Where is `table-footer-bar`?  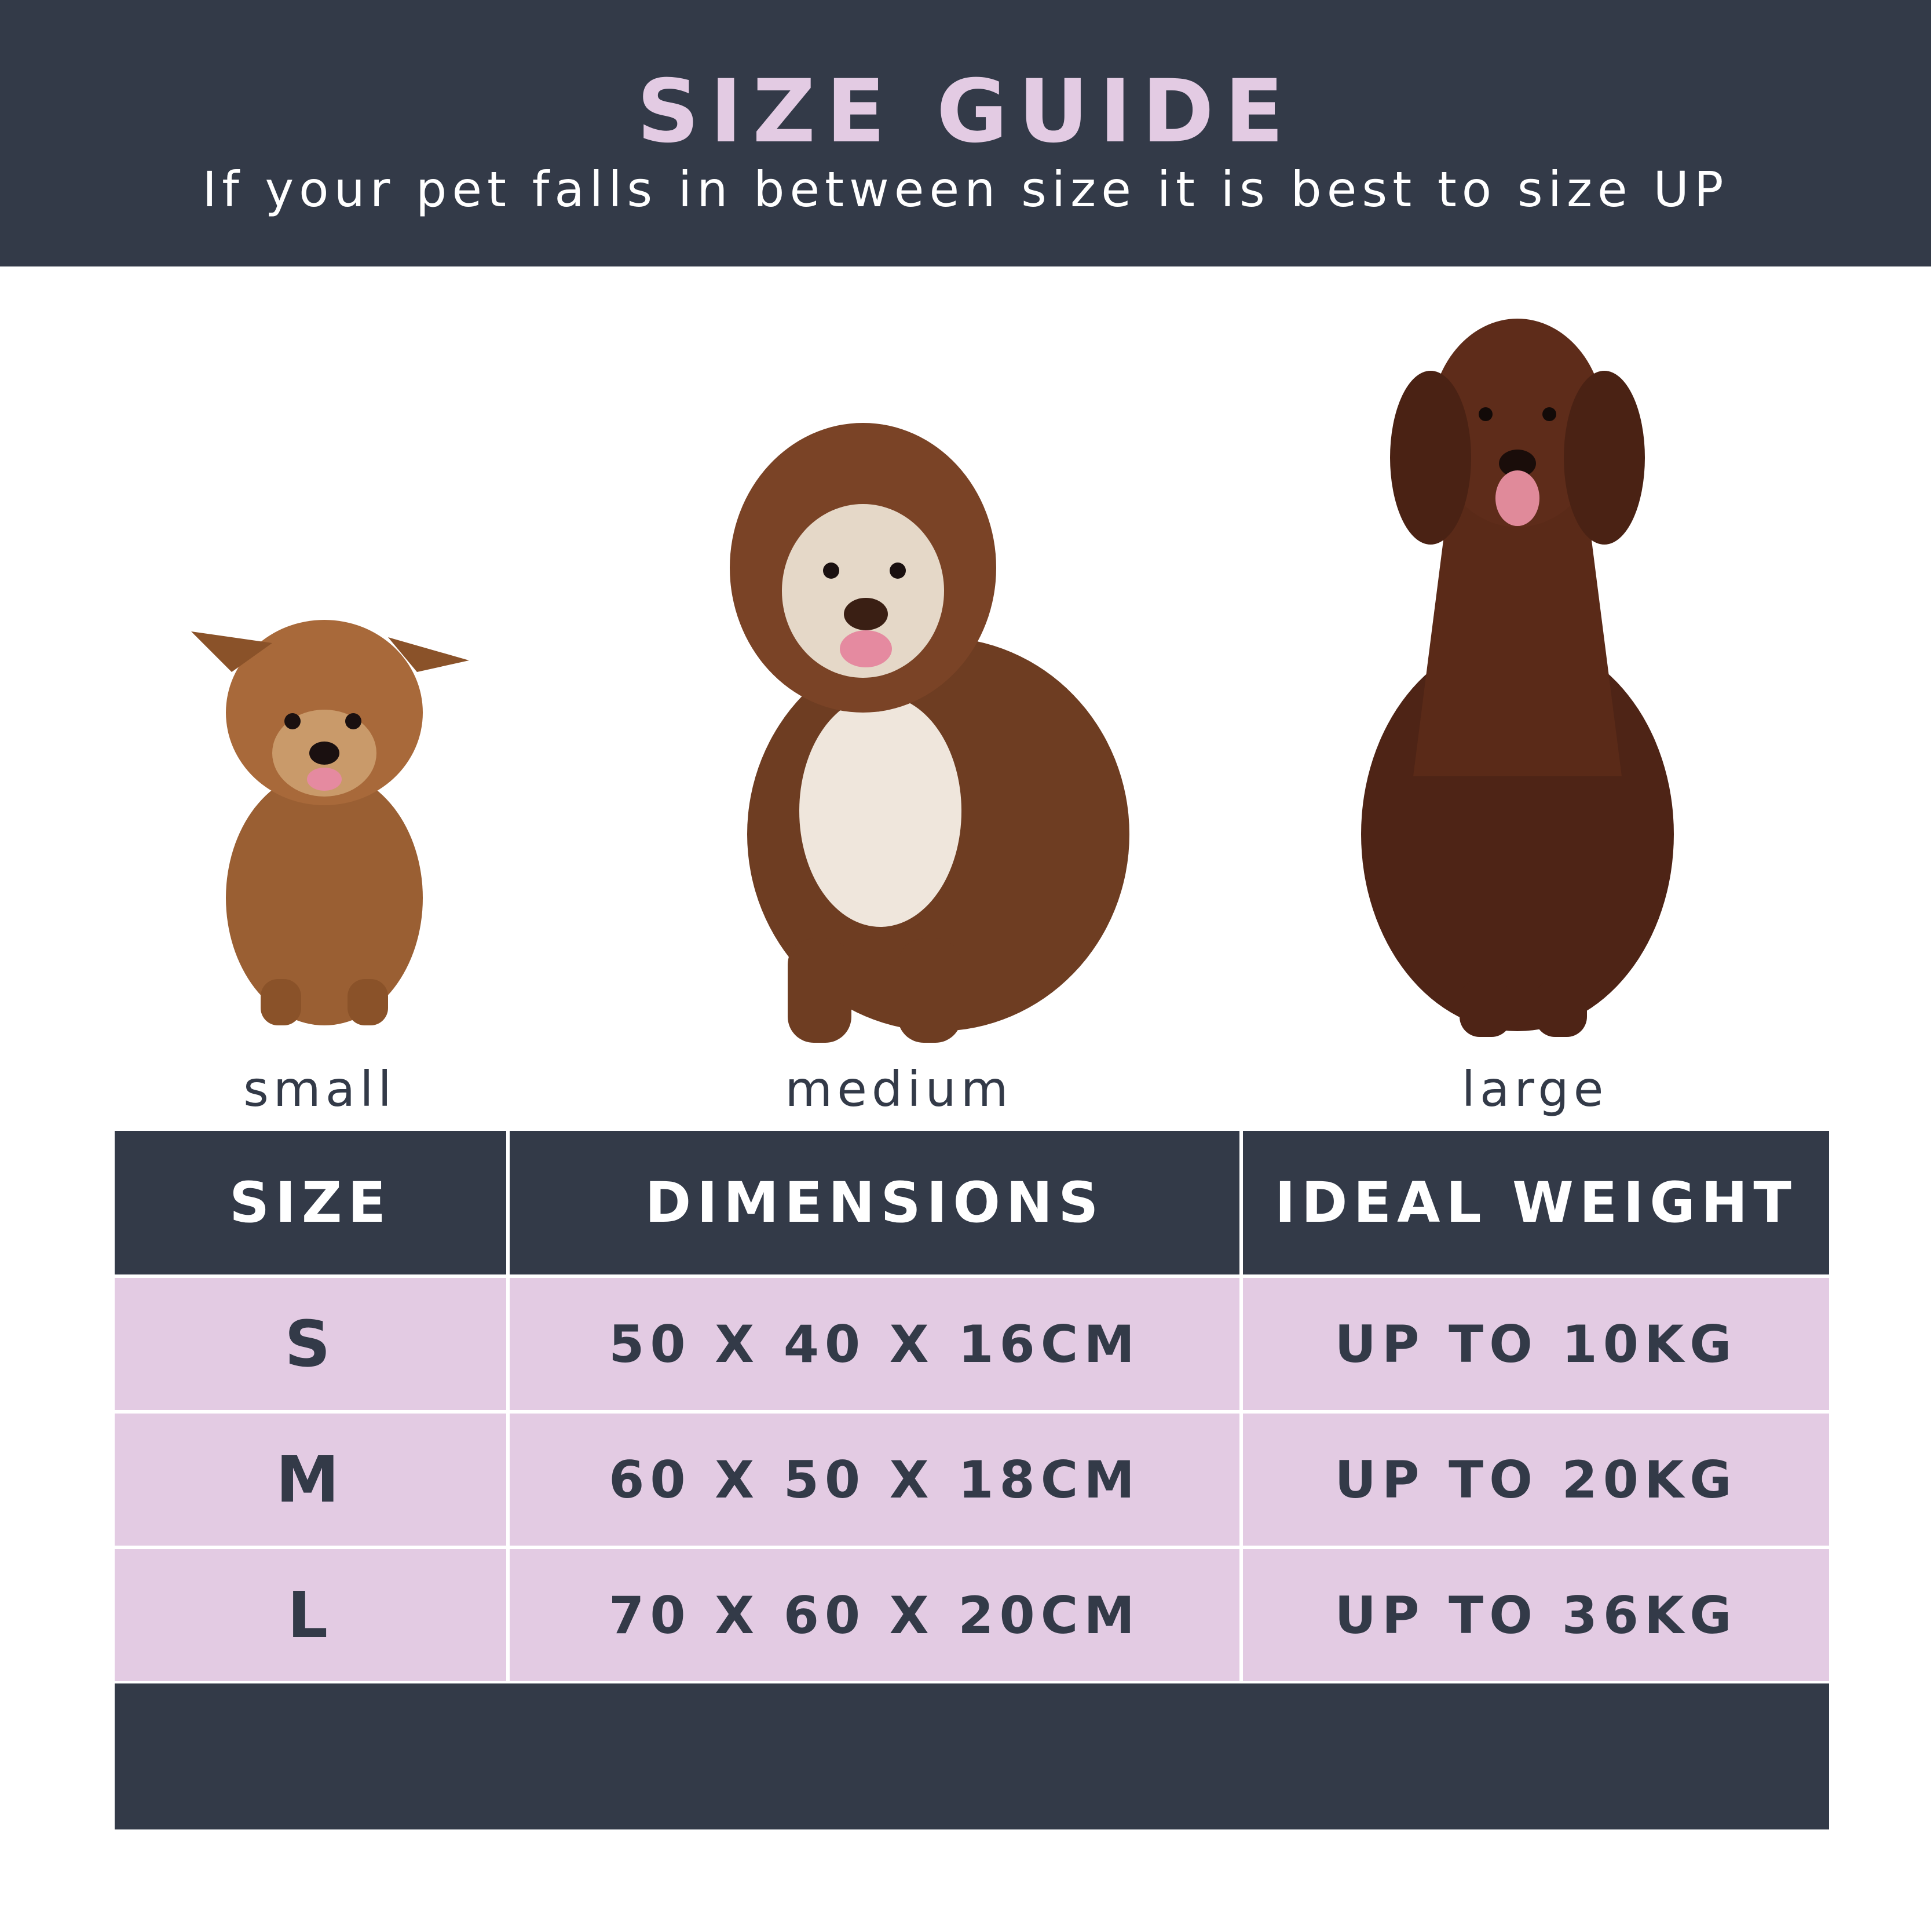 table-footer-bar is located at coordinates (972, 1756).